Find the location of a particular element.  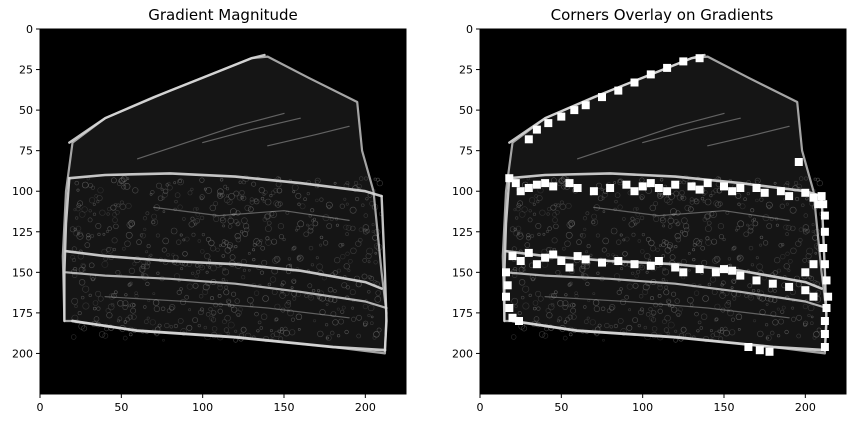

left-edge is located at coordinates (67, 249).